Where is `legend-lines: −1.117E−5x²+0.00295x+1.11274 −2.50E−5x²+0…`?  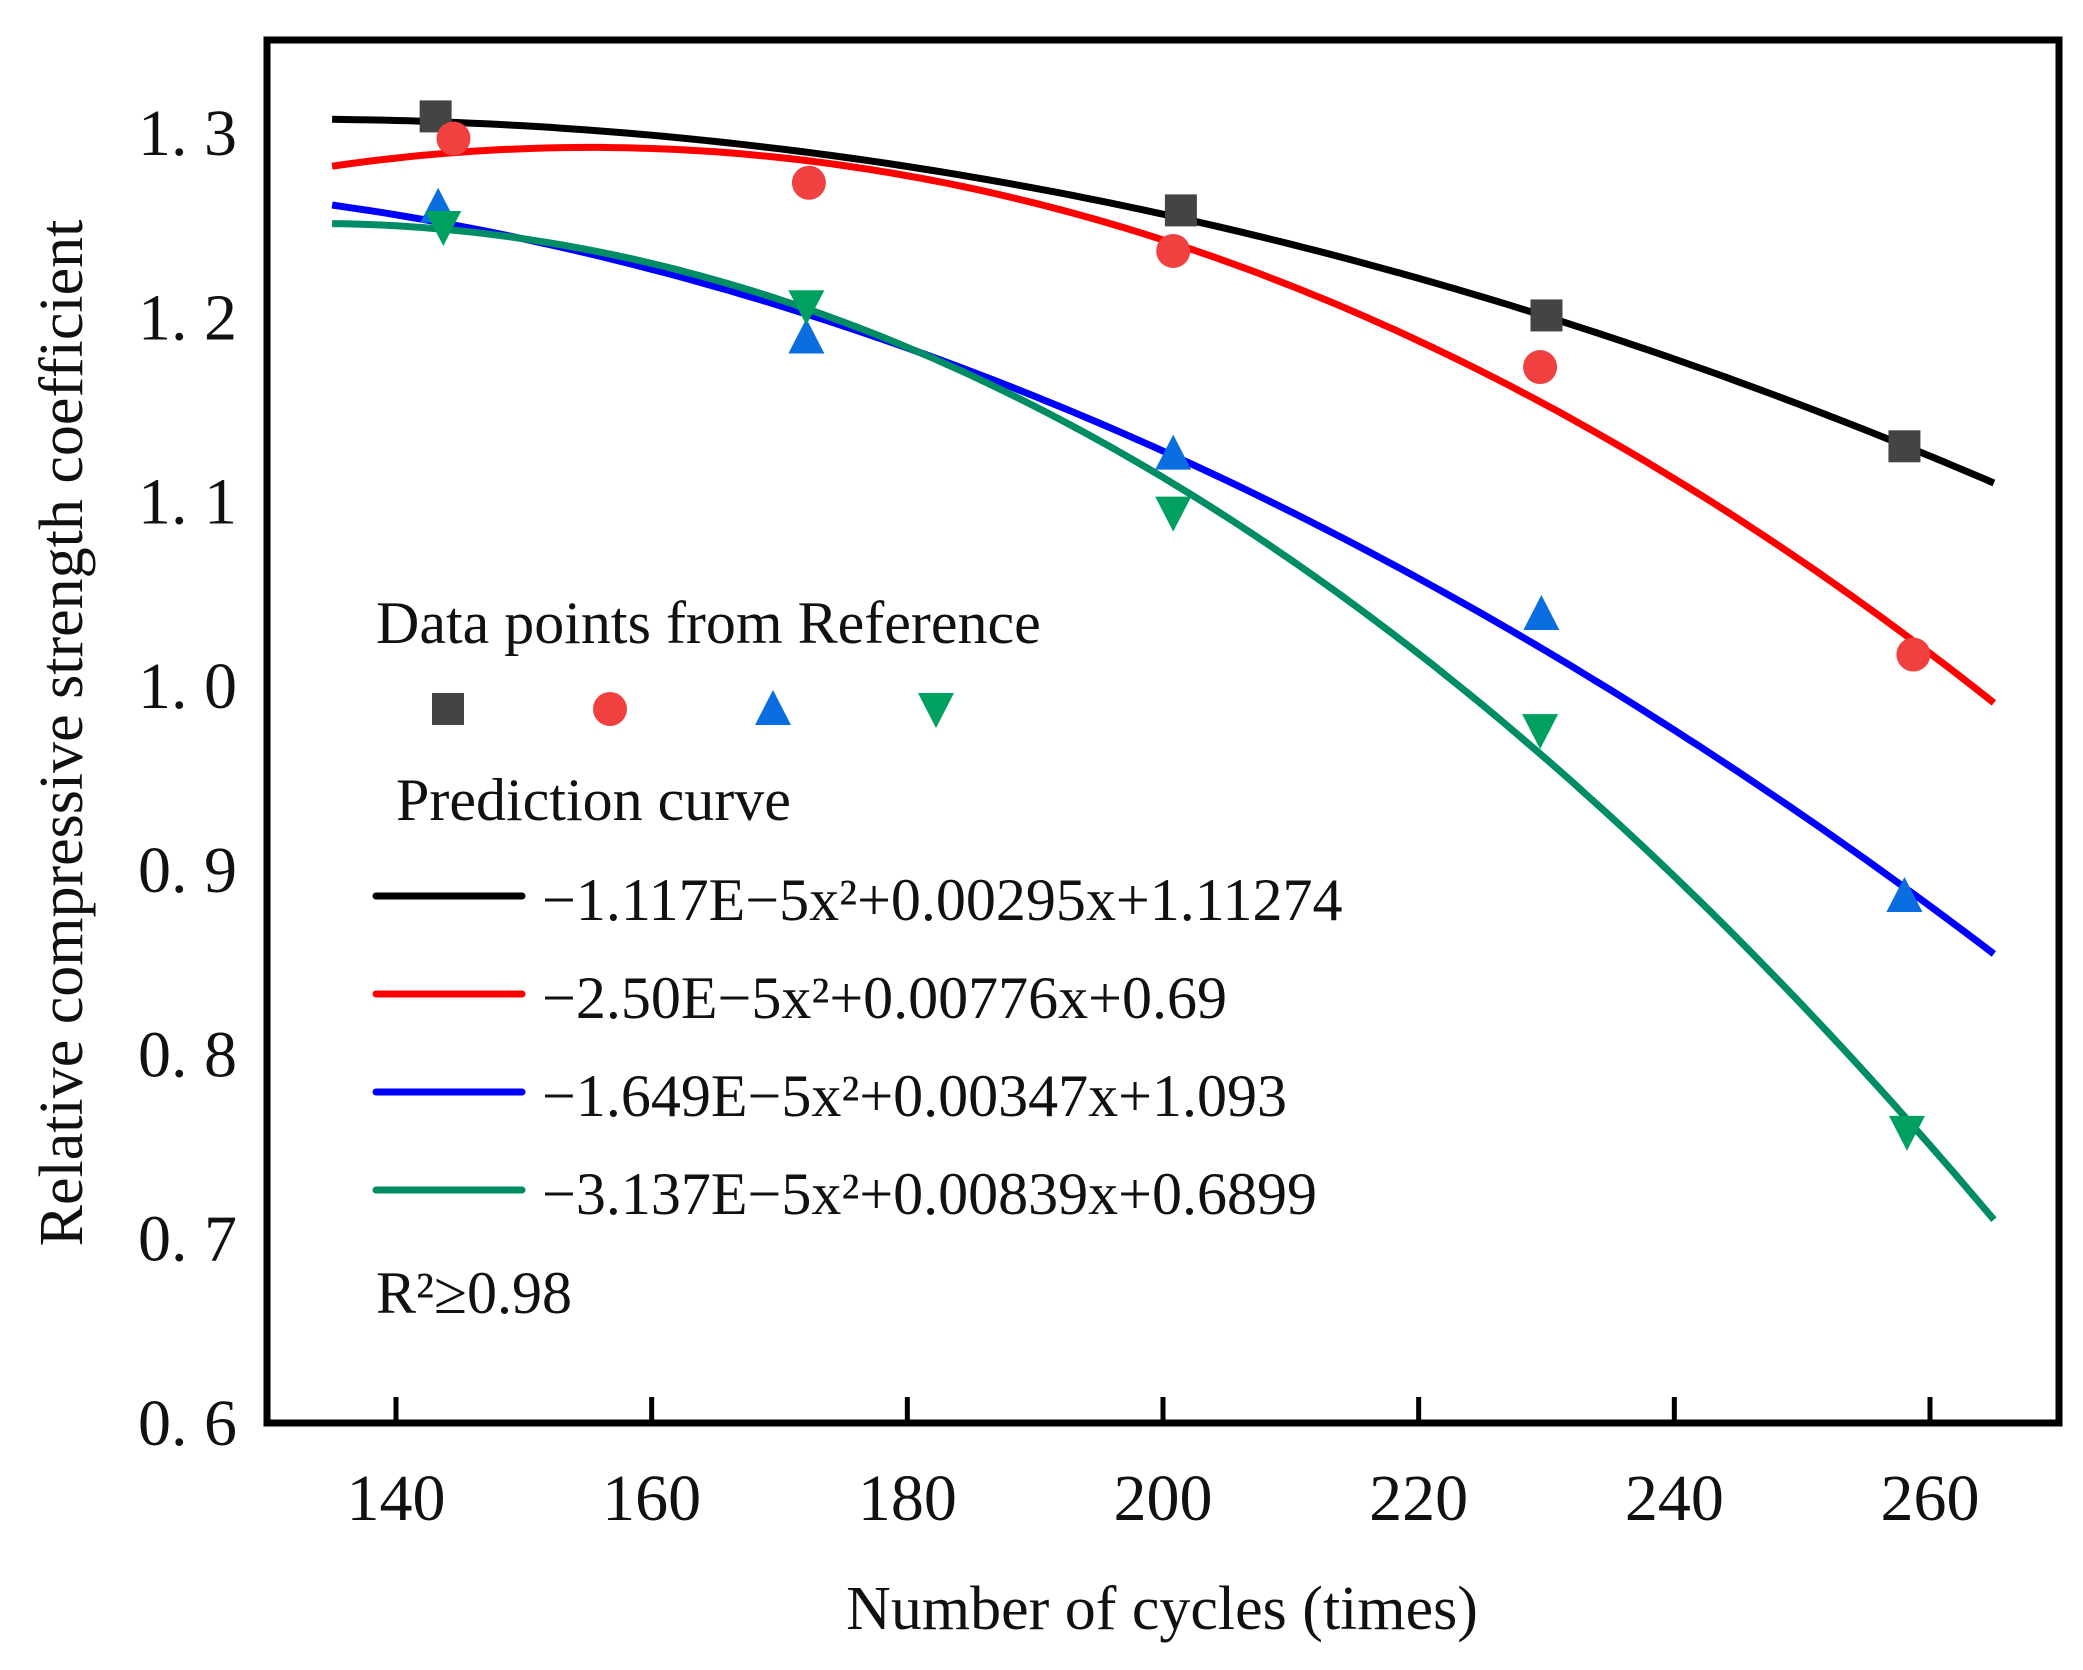 legend-lines: −1.117E−5x²+0.00295x+1.11274 −2.50E−5x²+0… is located at coordinates (857, 1047).